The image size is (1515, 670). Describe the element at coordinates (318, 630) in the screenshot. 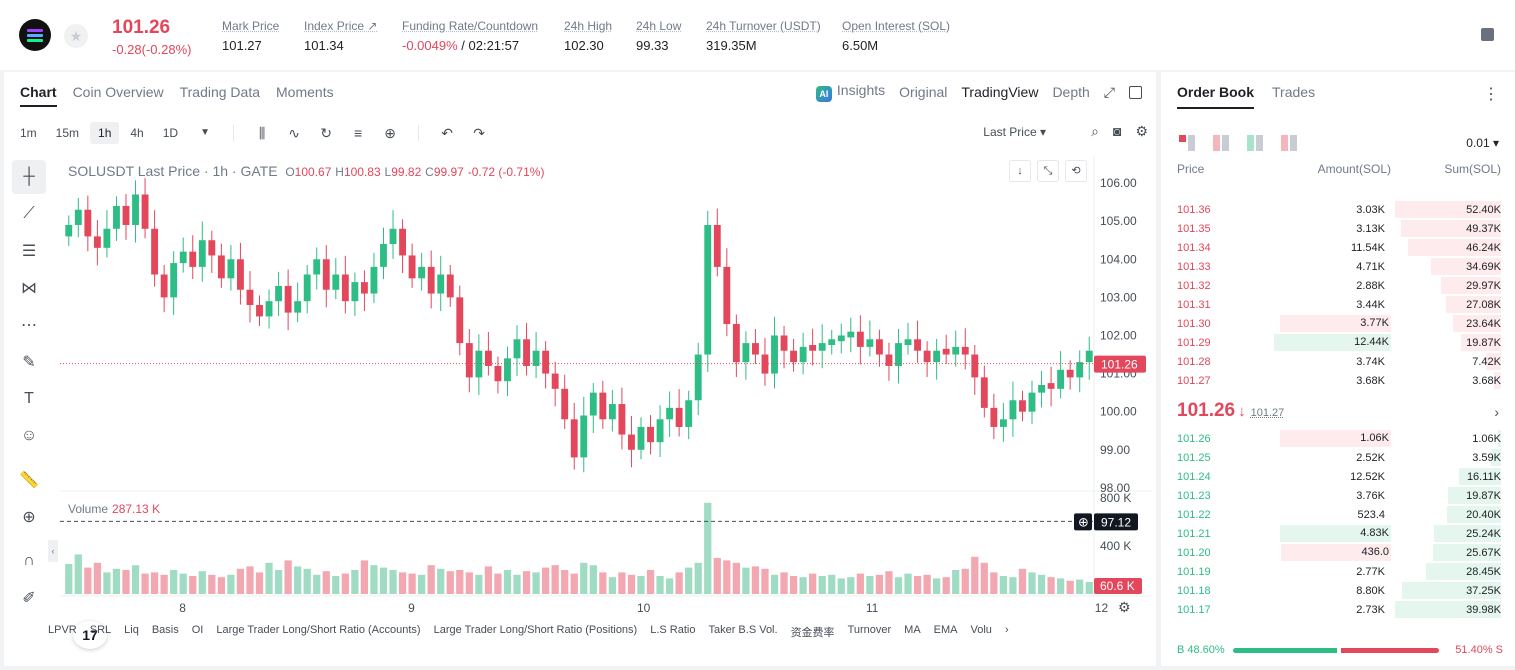

I see `indicator-item: Large Trader Long/Short Ratio (Accounts)` at that location.